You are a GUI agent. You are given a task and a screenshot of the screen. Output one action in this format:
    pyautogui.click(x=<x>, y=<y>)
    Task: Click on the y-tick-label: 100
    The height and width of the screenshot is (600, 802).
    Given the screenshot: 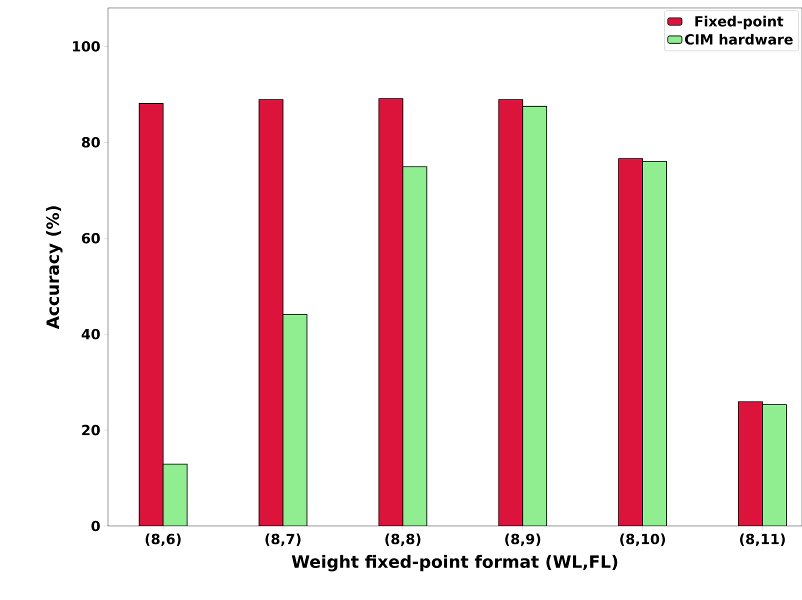 What is the action you would take?
    pyautogui.click(x=86, y=46)
    